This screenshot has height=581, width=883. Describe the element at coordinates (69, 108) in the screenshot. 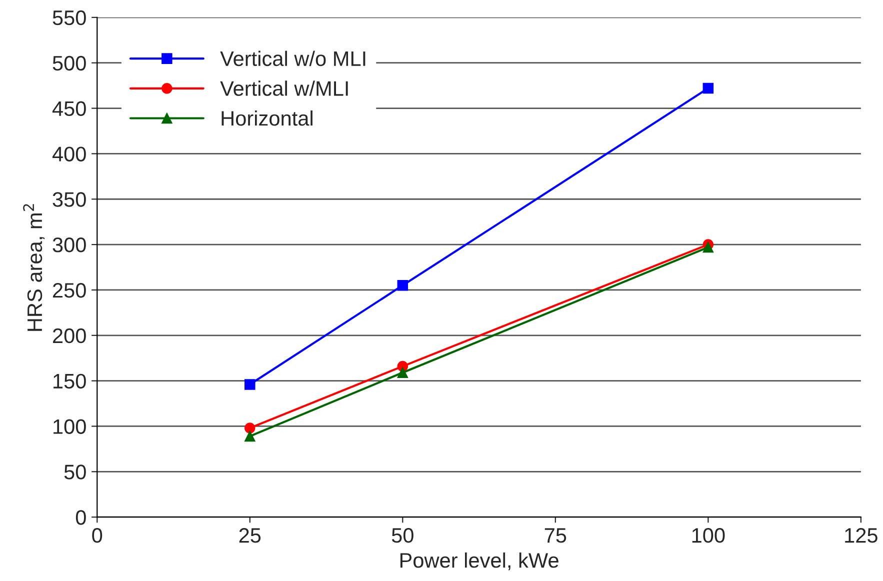

I see `y-tick-label: 450` at that location.